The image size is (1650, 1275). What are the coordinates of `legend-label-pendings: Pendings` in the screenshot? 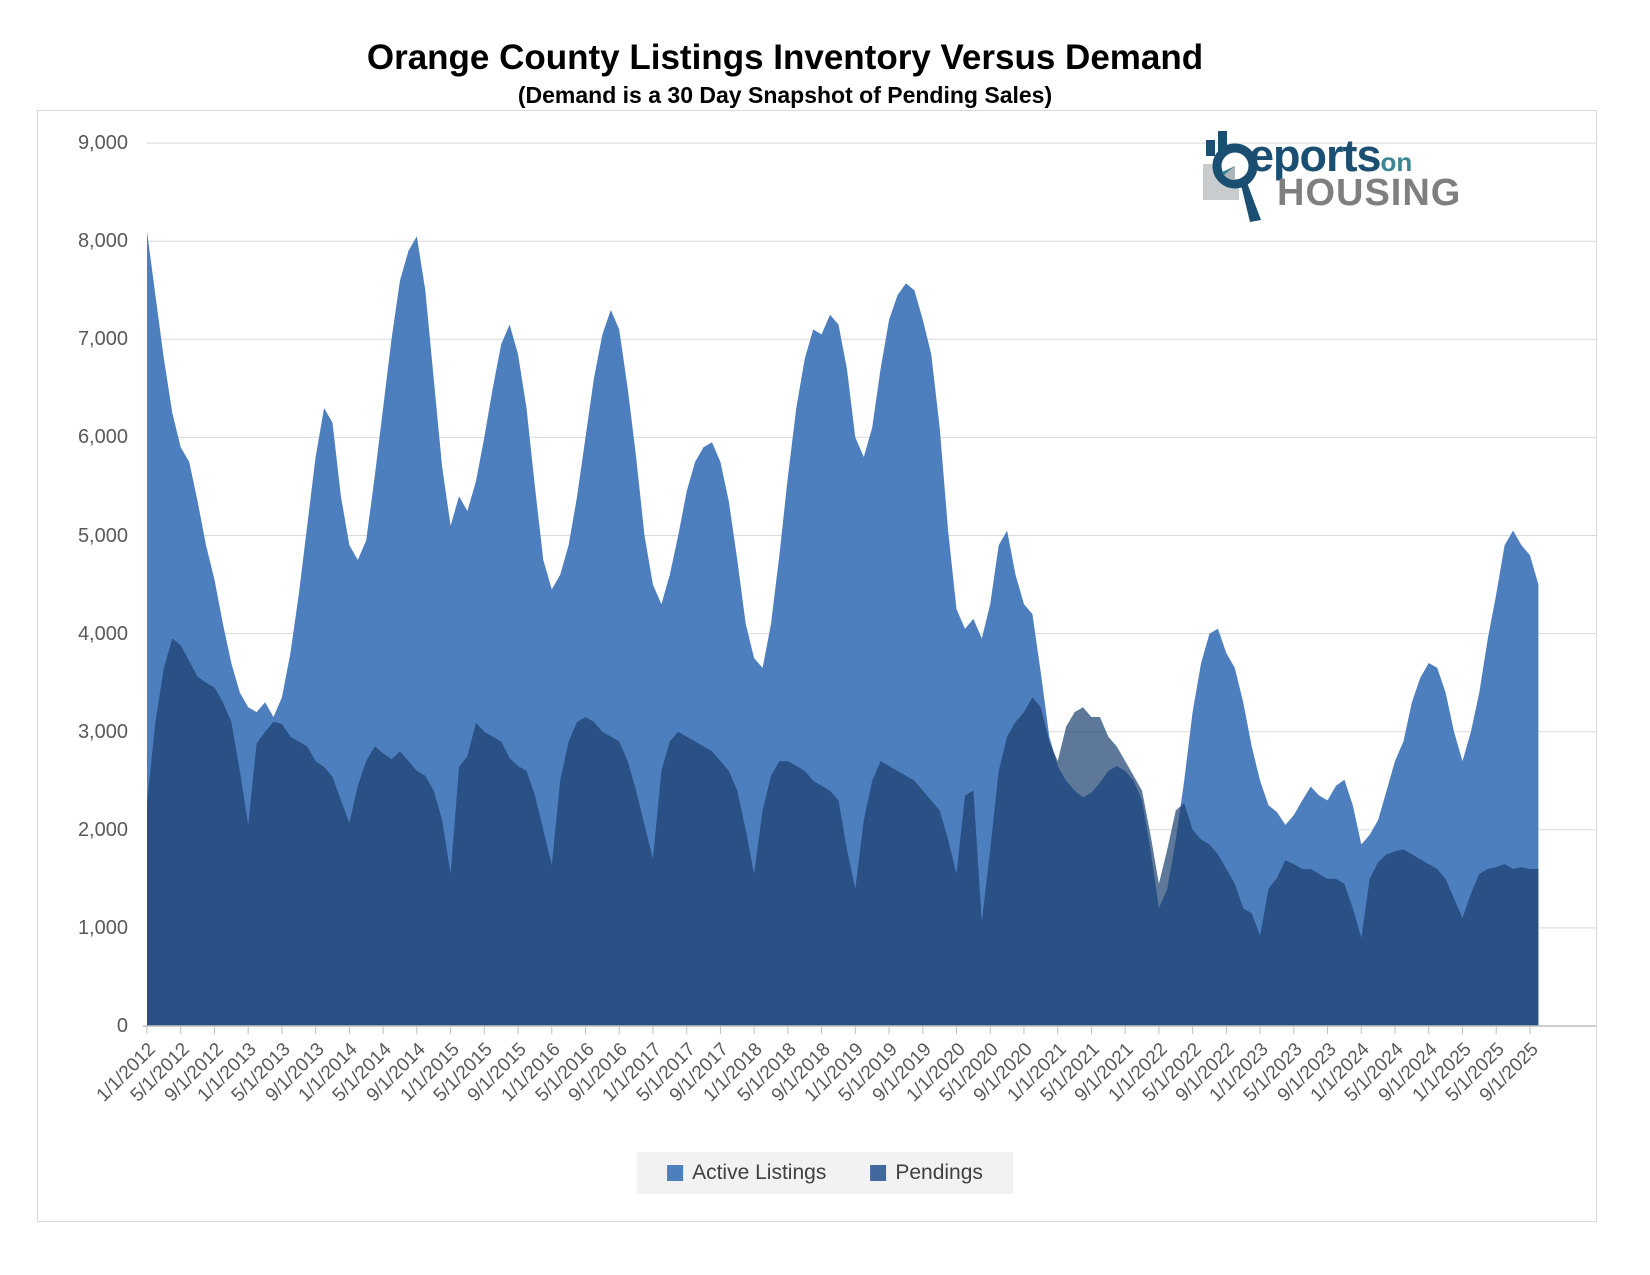 It's located at (939, 1172).